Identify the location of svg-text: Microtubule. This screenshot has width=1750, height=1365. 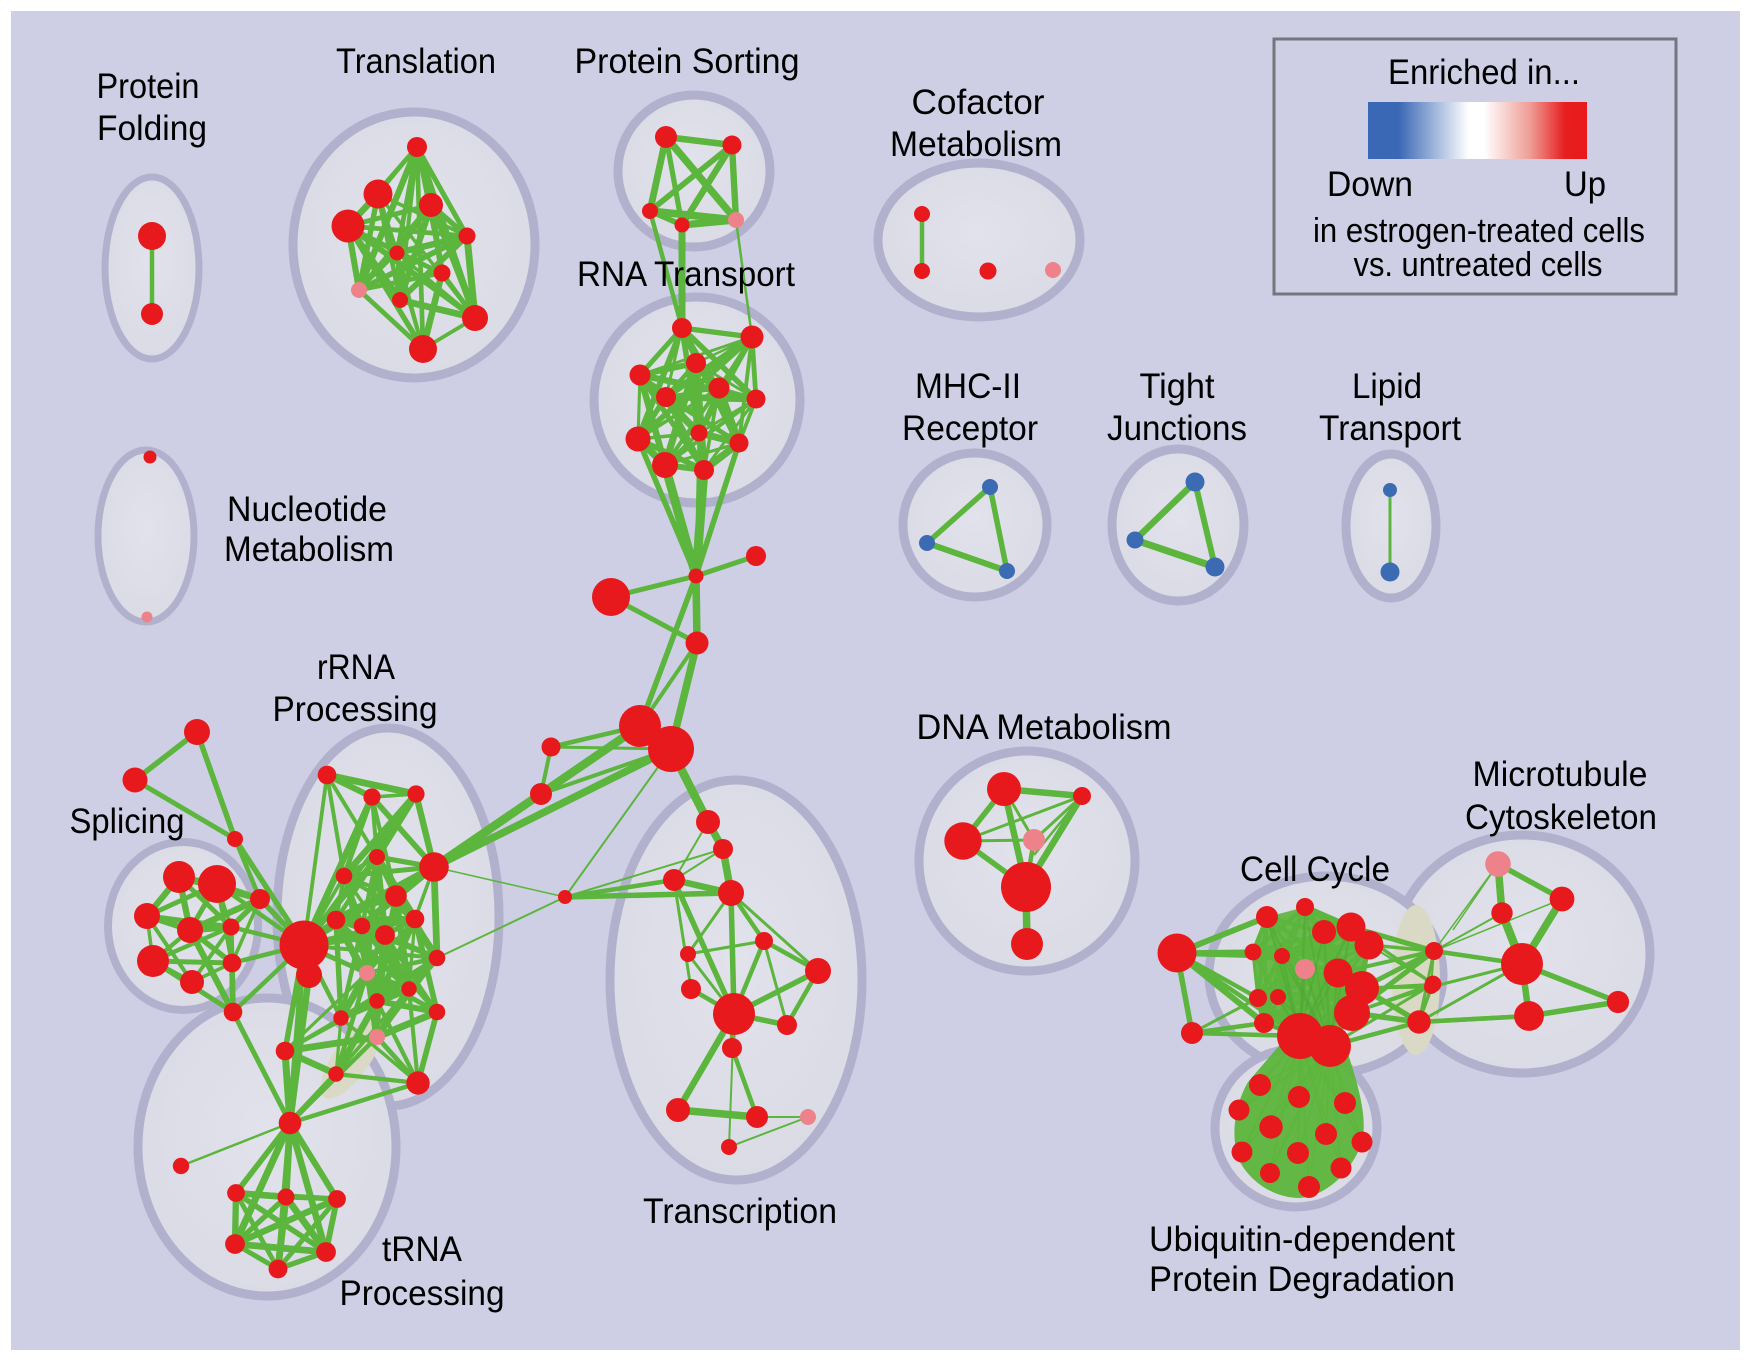
(1560, 774).